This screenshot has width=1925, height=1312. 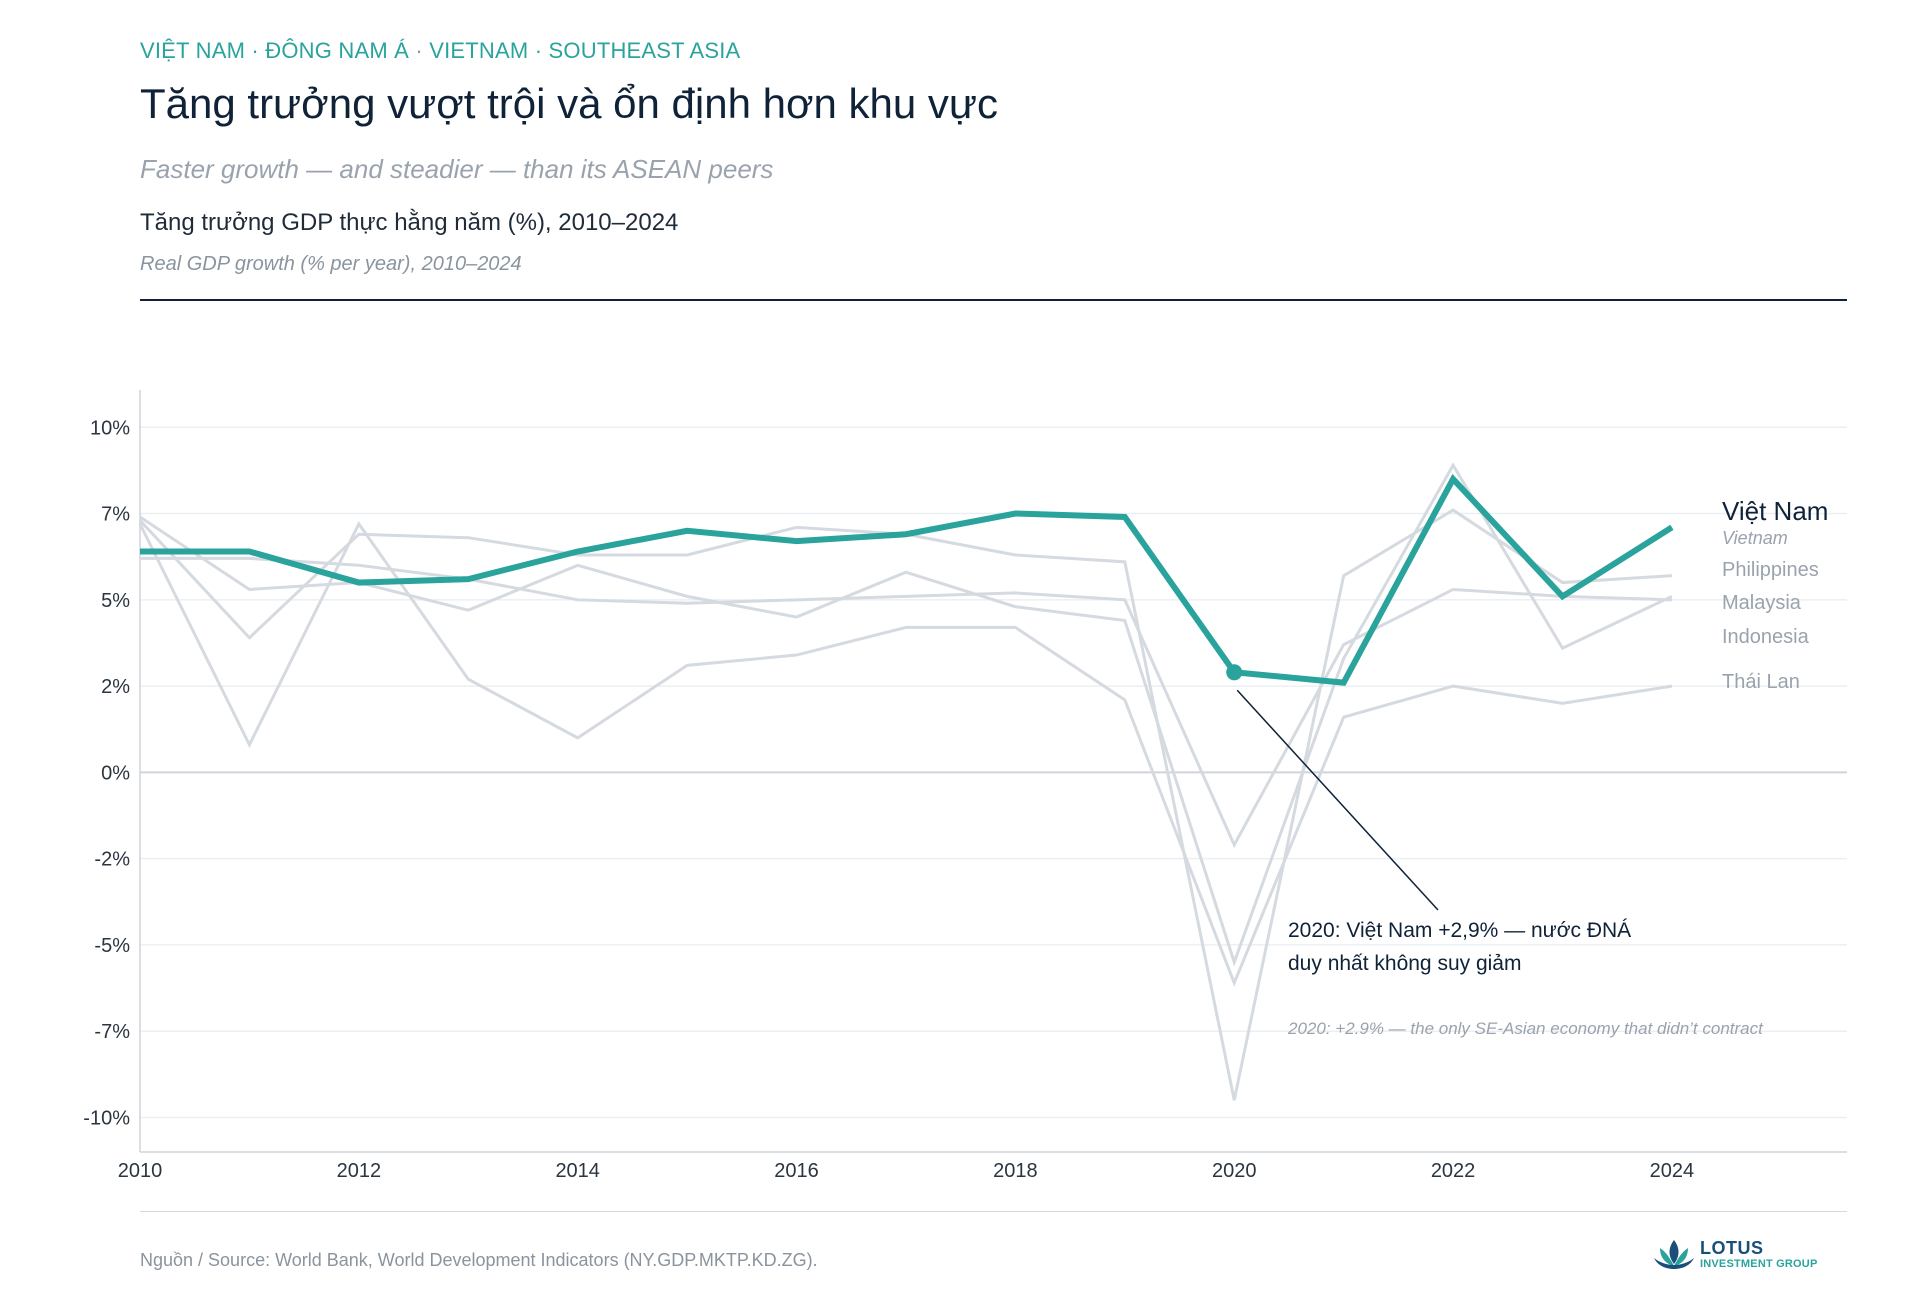 I want to click on lotus-logo: LOTUS INVESTMENT GROUP, so click(x=1747, y=1256).